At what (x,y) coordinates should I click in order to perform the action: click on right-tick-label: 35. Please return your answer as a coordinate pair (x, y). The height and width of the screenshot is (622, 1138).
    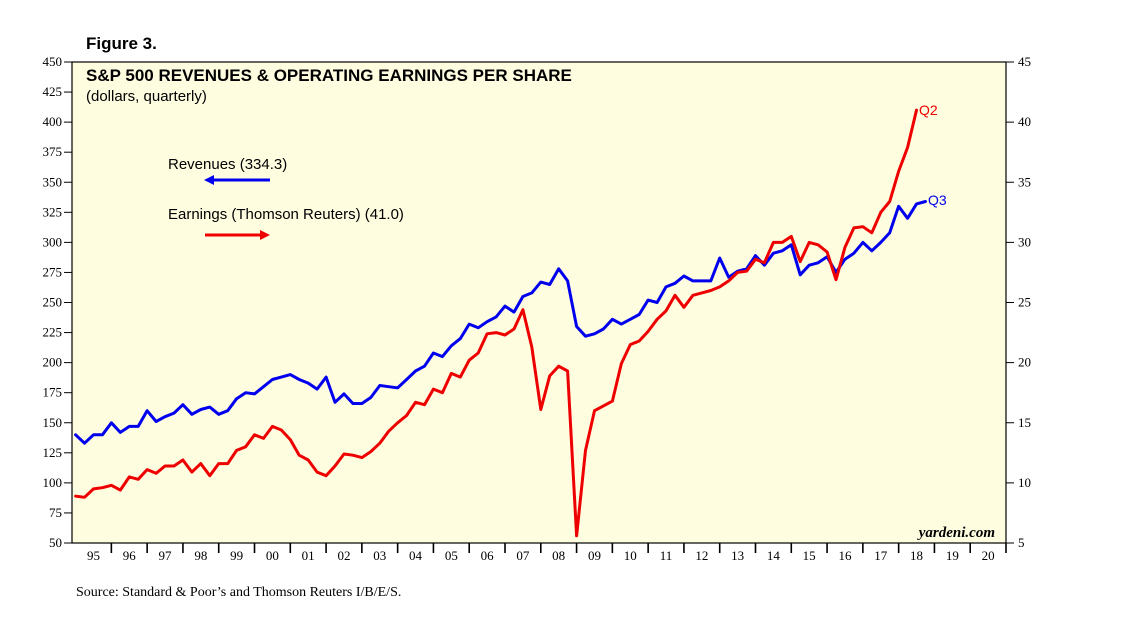
    Looking at the image, I should click on (1024, 181).